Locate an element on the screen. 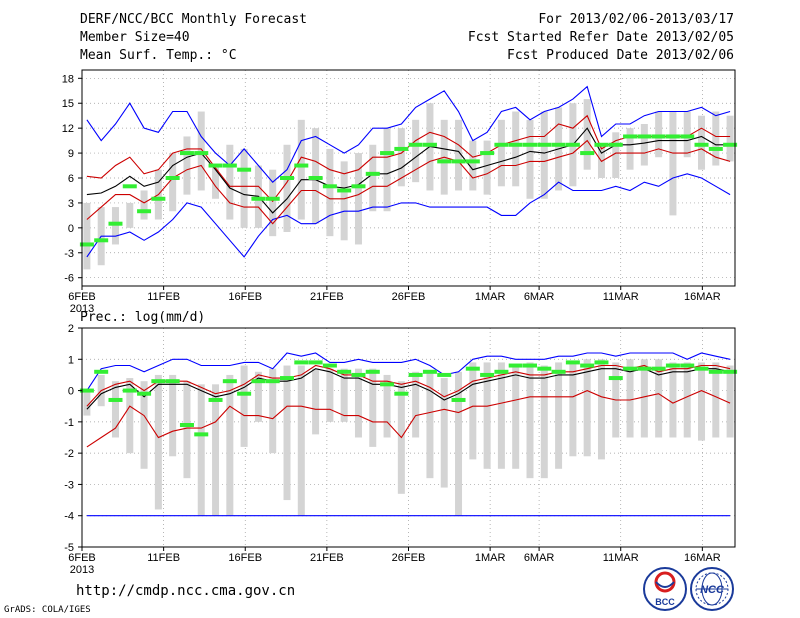  prec-line-mean is located at coordinates (408, 389).